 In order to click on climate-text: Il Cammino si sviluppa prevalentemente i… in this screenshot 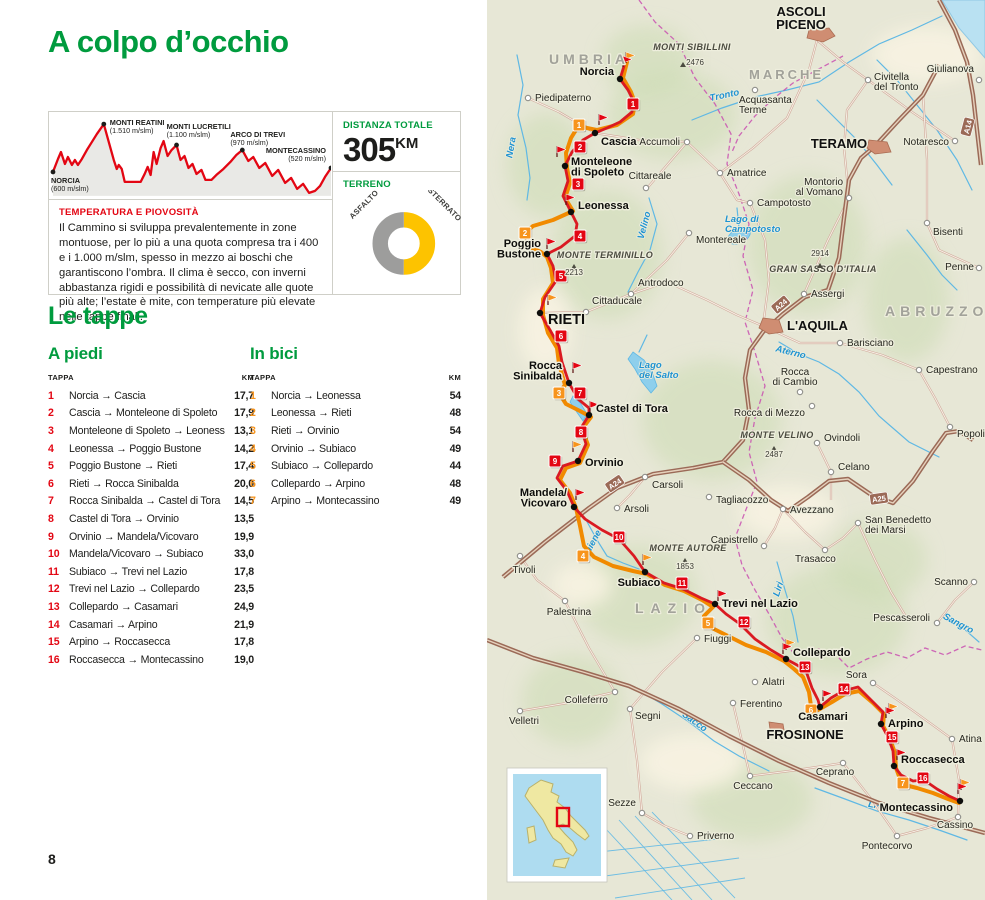, I will do `click(189, 273)`.